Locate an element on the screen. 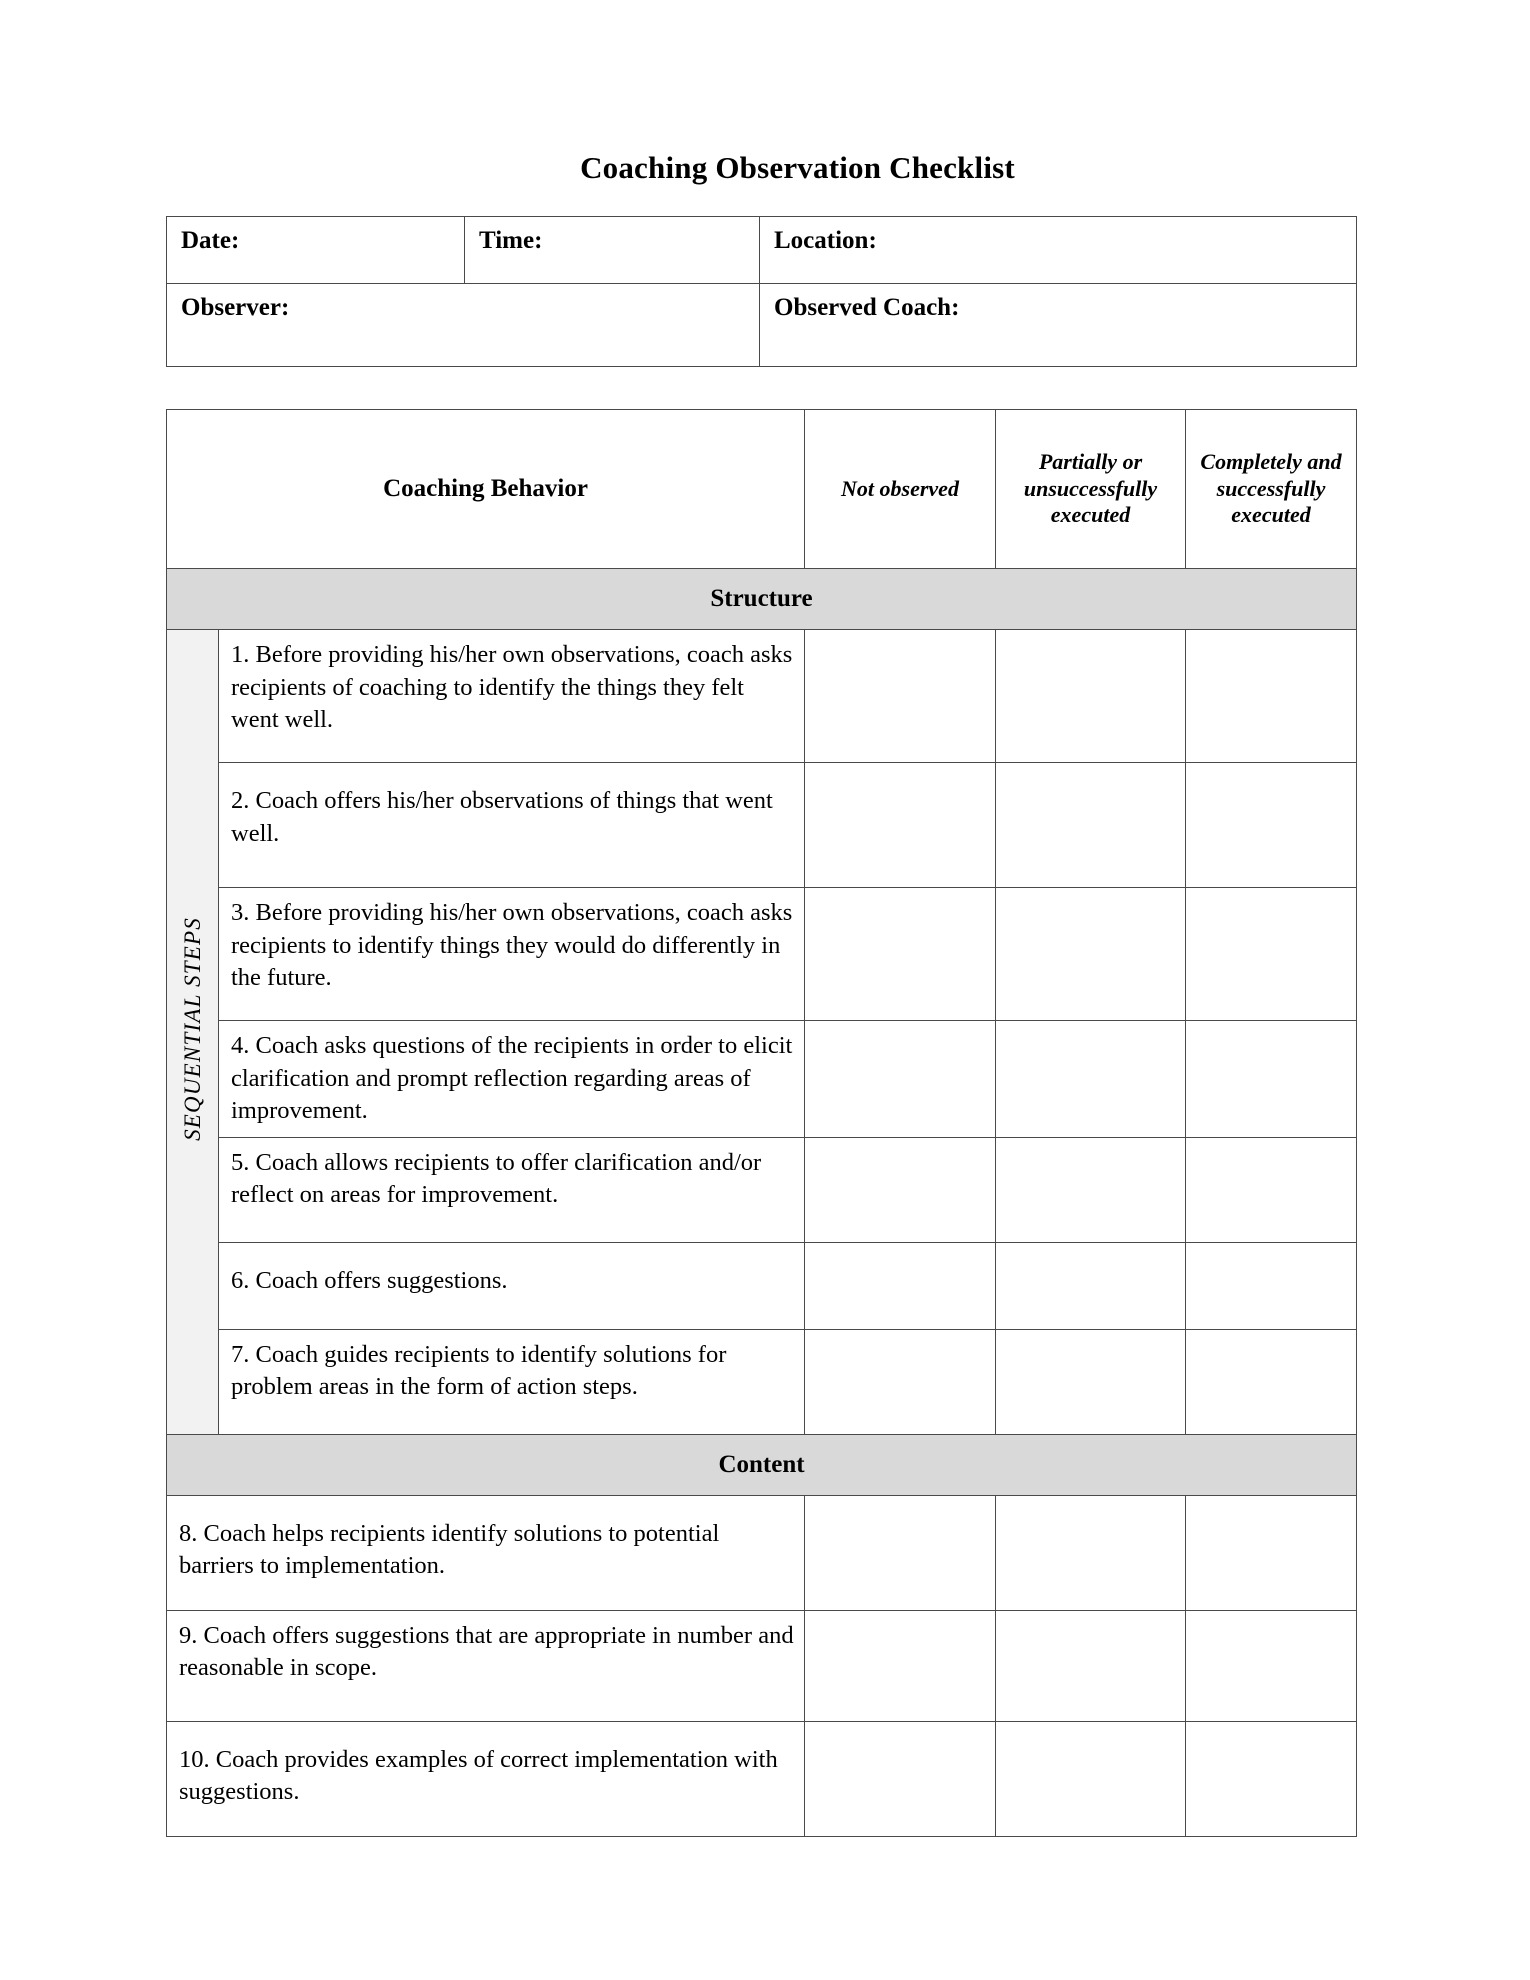 Image resolution: width=1530 pixels, height=1980 pixels. meta-label-time: Time: is located at coordinates (511, 240).